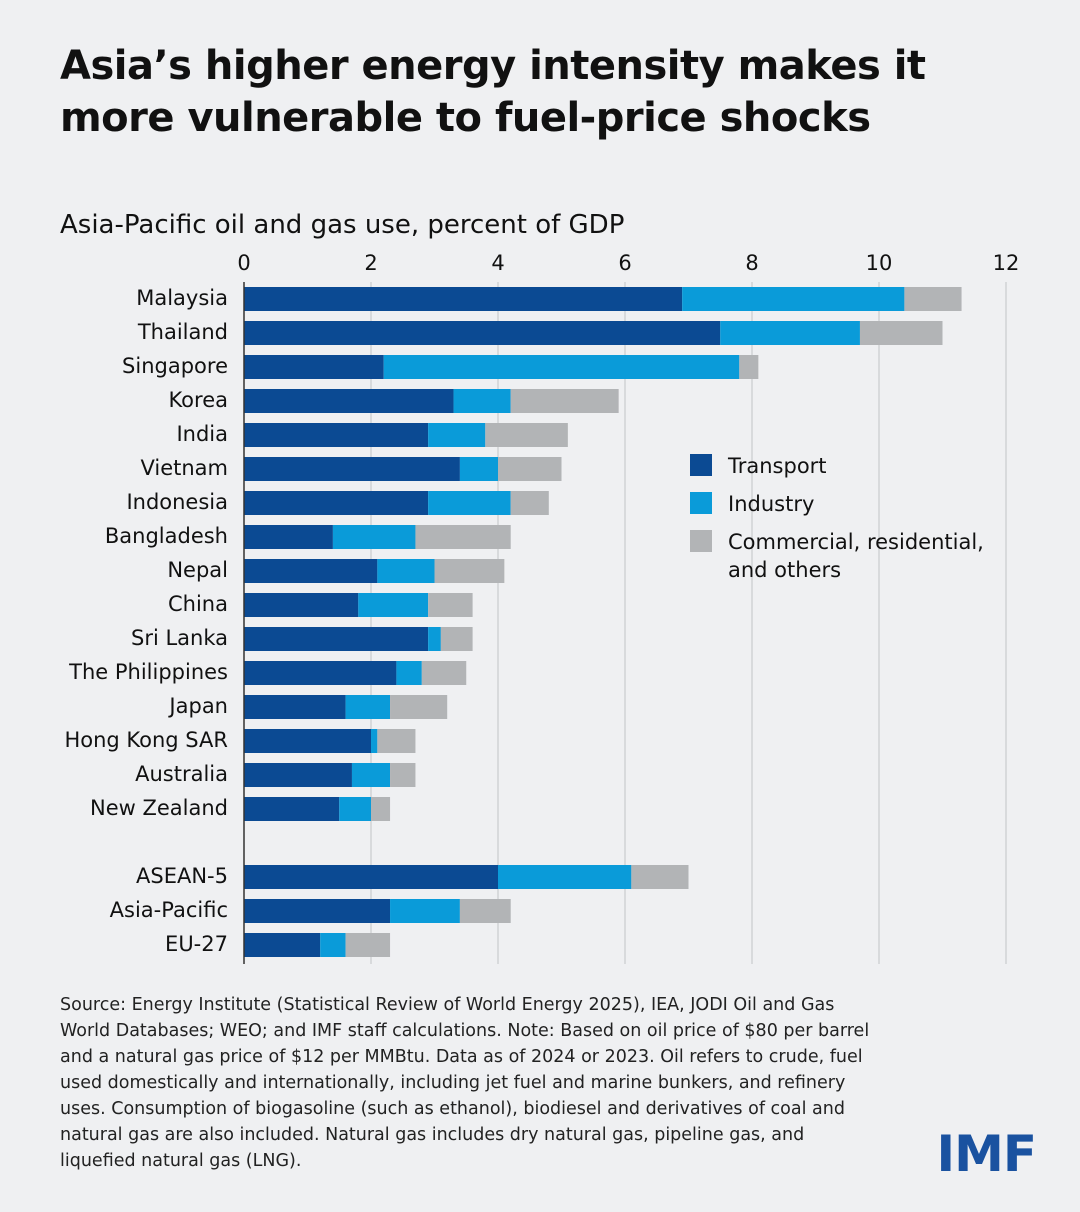 The height and width of the screenshot is (1212, 1080). What do you see at coordinates (243, 263) in the screenshot?
I see `x-tick-label: 0` at bounding box center [243, 263].